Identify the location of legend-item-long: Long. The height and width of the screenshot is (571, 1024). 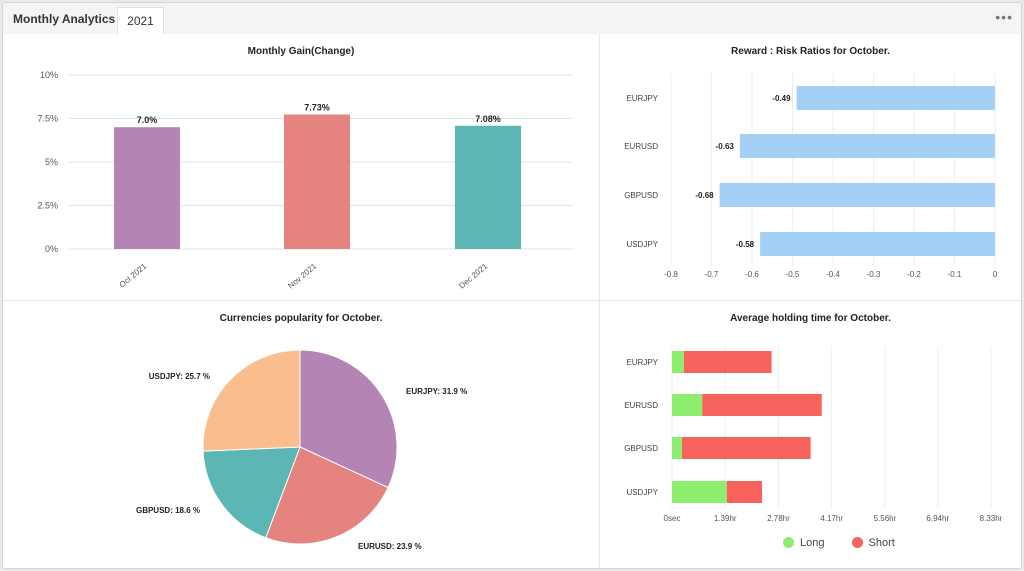
(803, 543).